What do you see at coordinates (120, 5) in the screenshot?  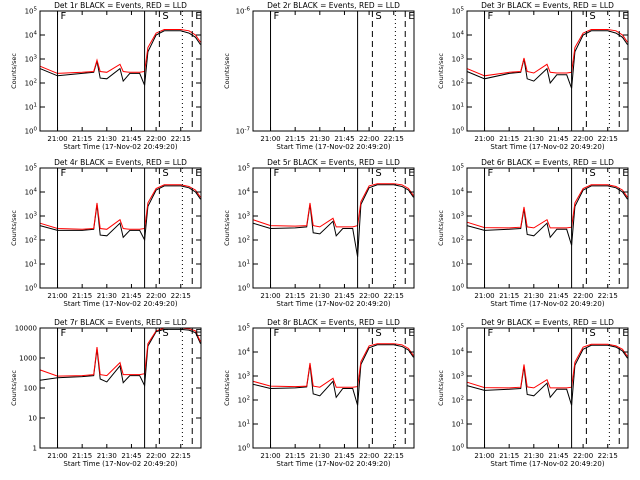 I see `chart-title: Det 1r BLACK = Events, RED = LLD` at bounding box center [120, 5].